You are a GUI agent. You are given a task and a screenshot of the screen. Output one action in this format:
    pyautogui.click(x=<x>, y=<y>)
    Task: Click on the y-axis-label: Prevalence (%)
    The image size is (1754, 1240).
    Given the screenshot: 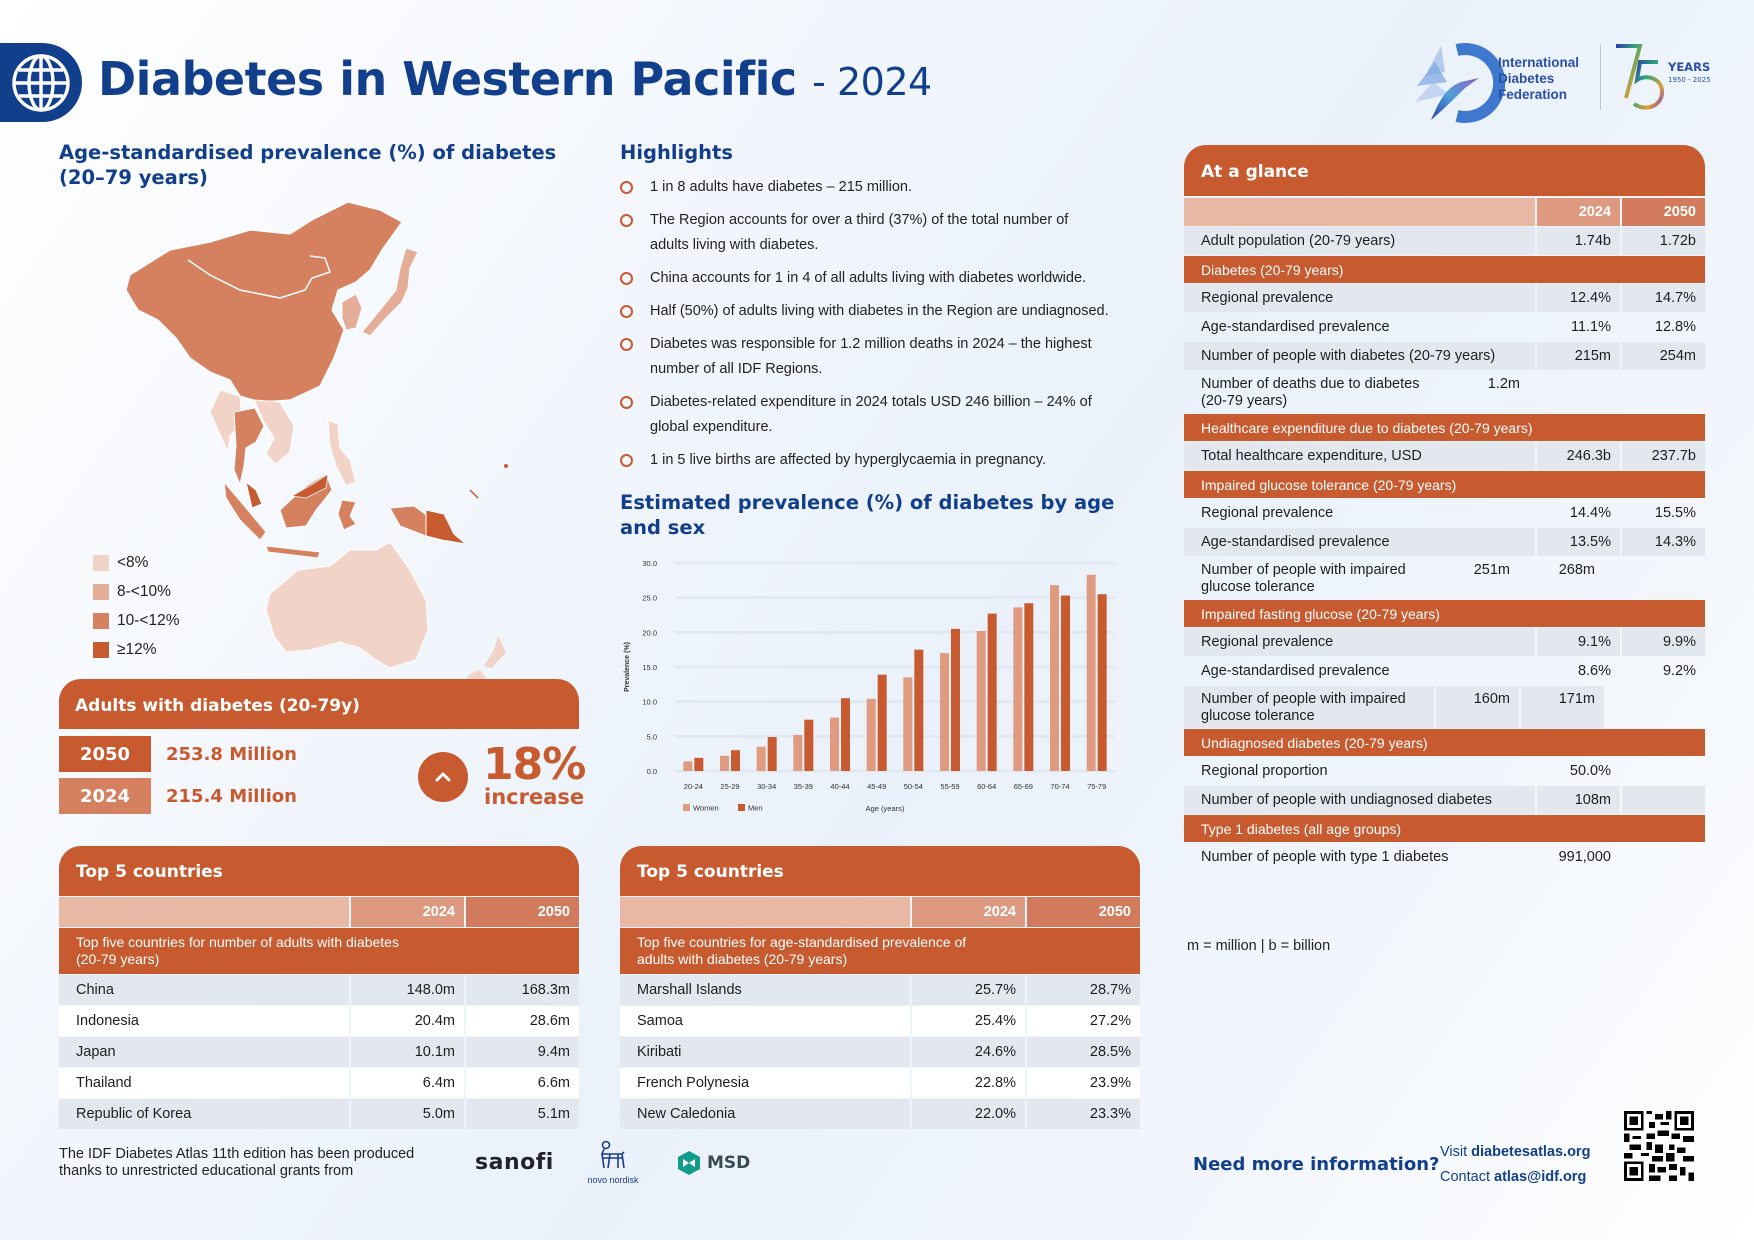 What is the action you would take?
    pyautogui.click(x=627, y=667)
    